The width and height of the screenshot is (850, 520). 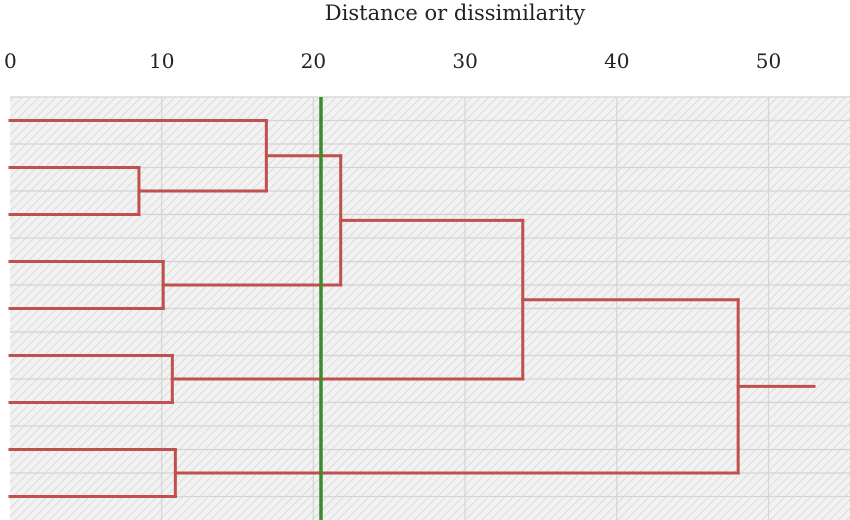 I want to click on x-axis-title: Distance or dissimilarity, so click(x=455, y=13).